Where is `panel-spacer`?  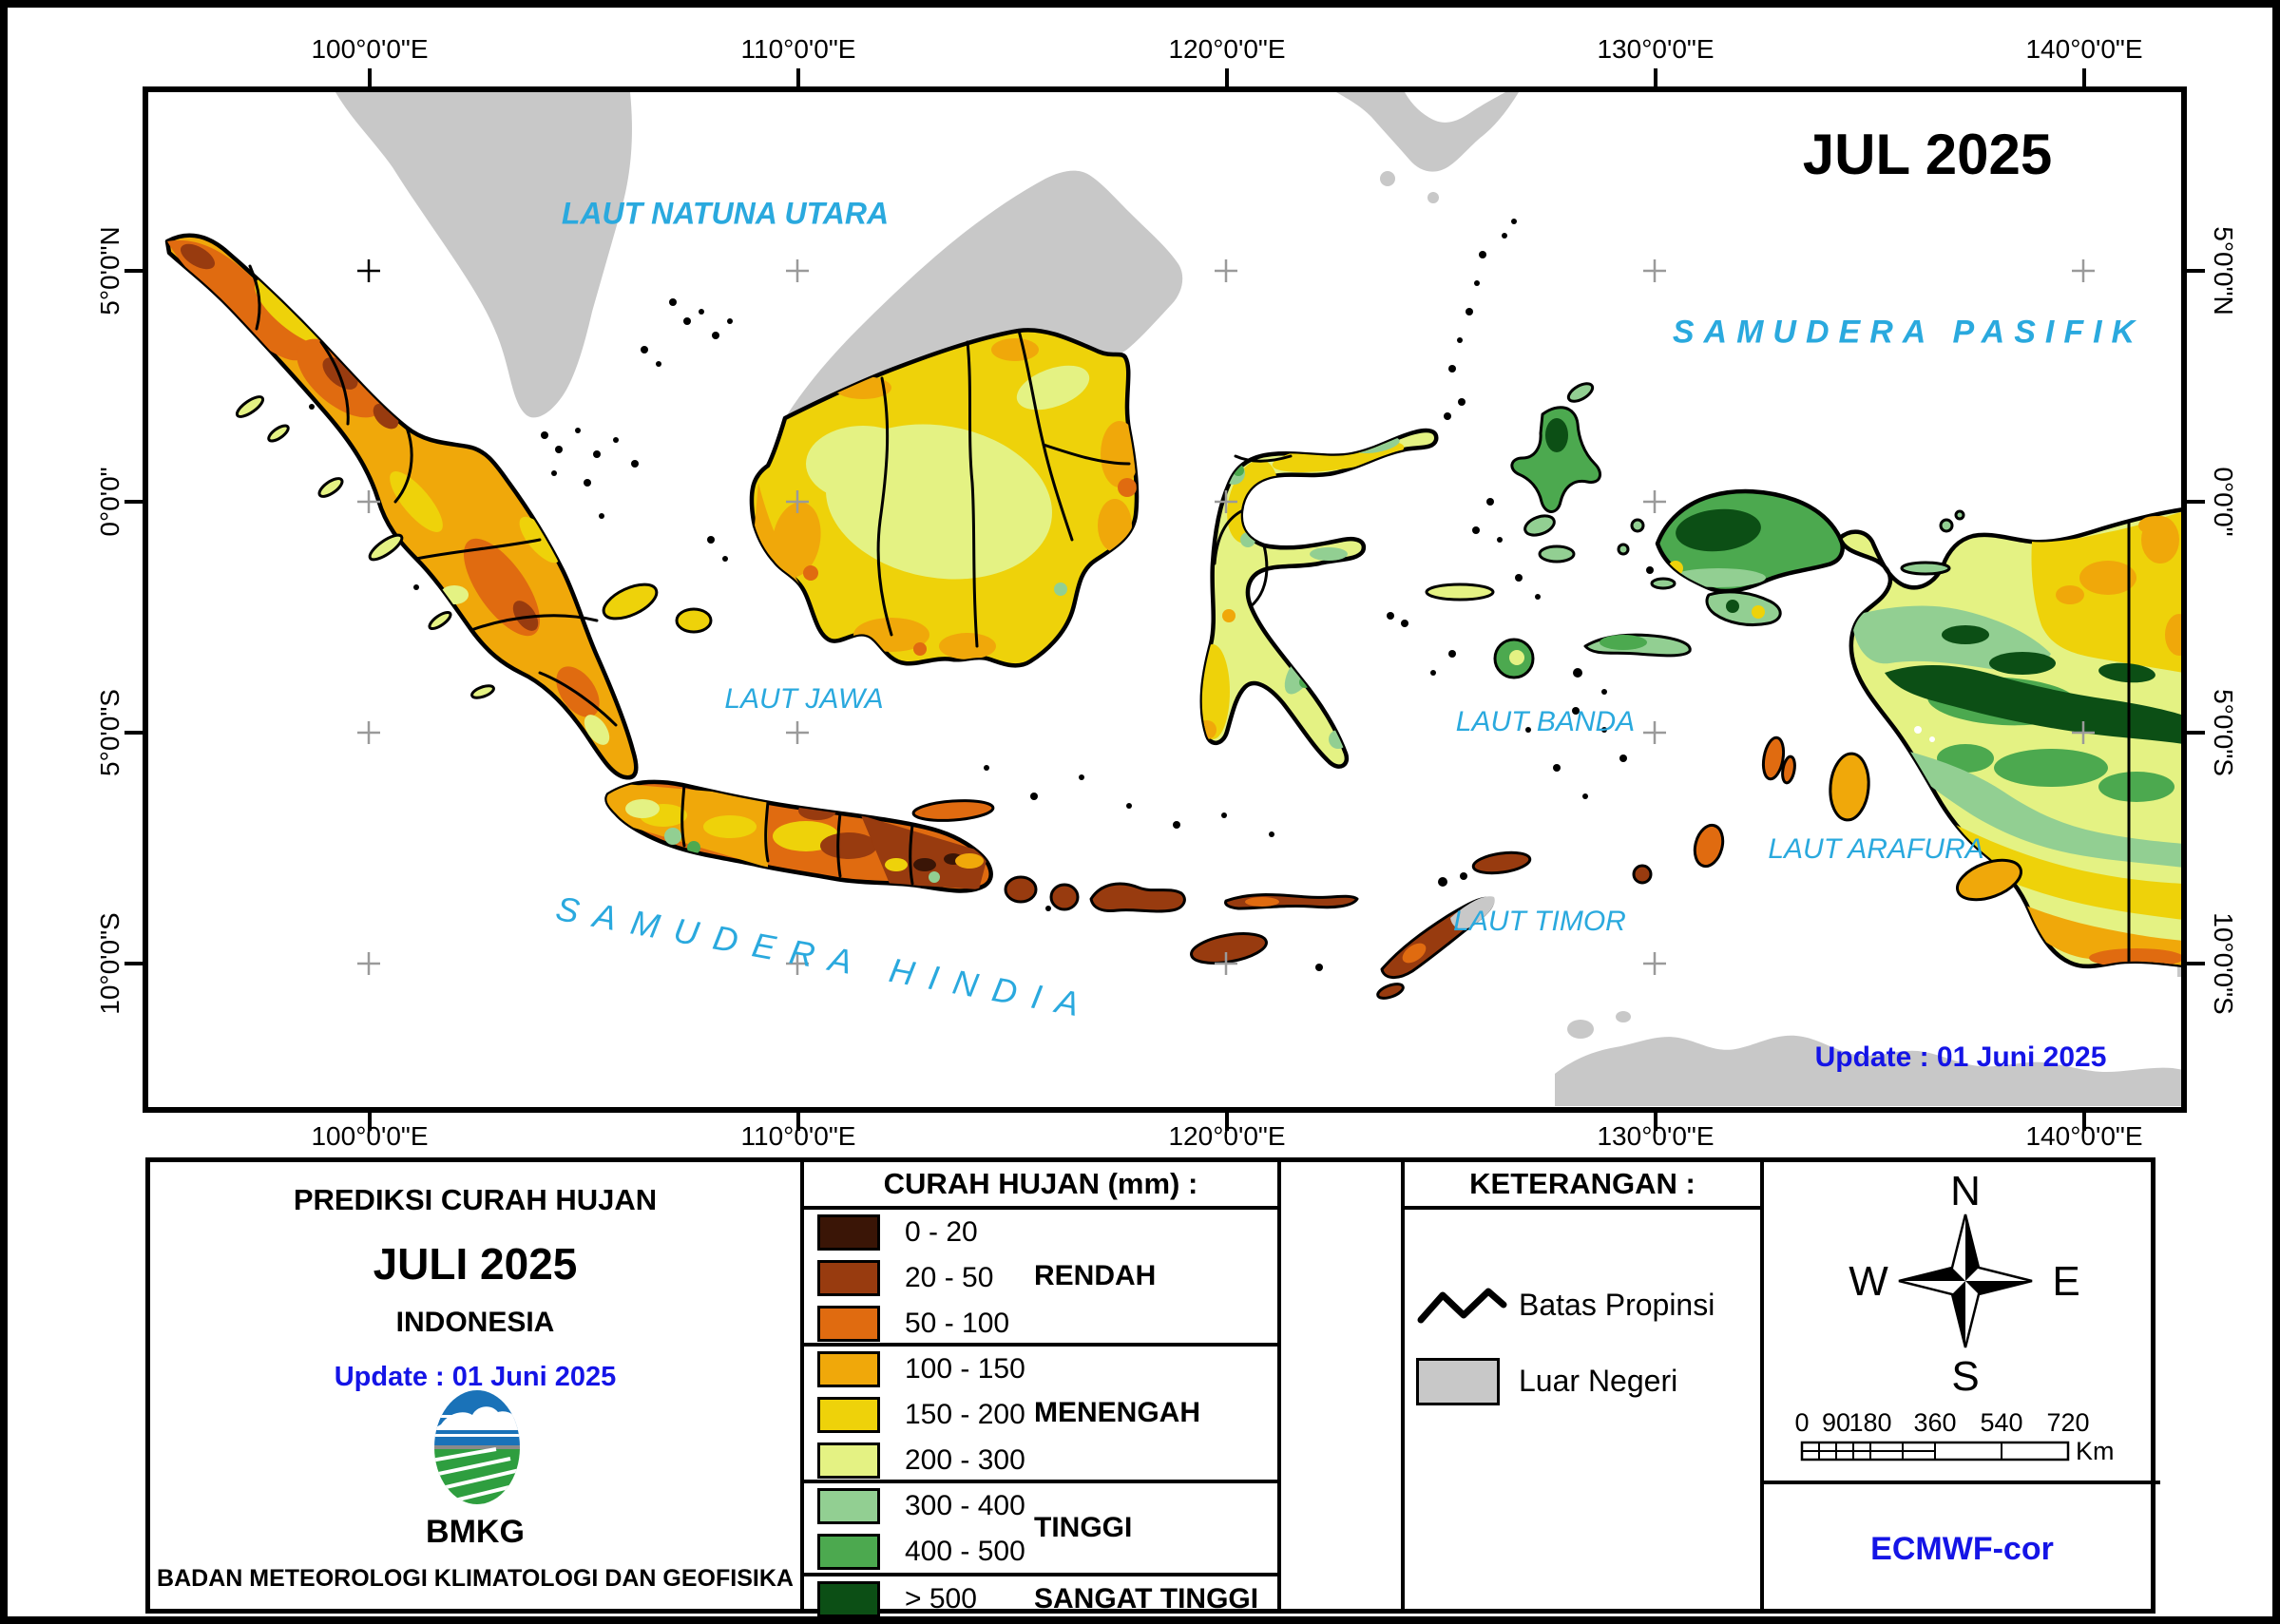
panel-spacer is located at coordinates (1343, 1385).